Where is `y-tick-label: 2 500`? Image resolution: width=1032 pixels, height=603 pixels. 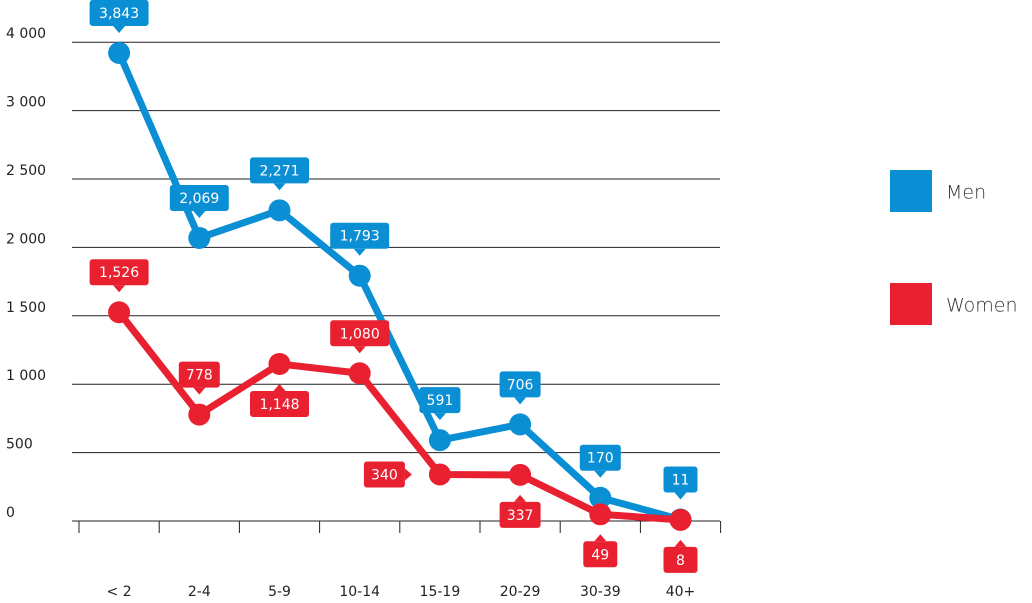 y-tick-label: 2 500 is located at coordinates (26, 171).